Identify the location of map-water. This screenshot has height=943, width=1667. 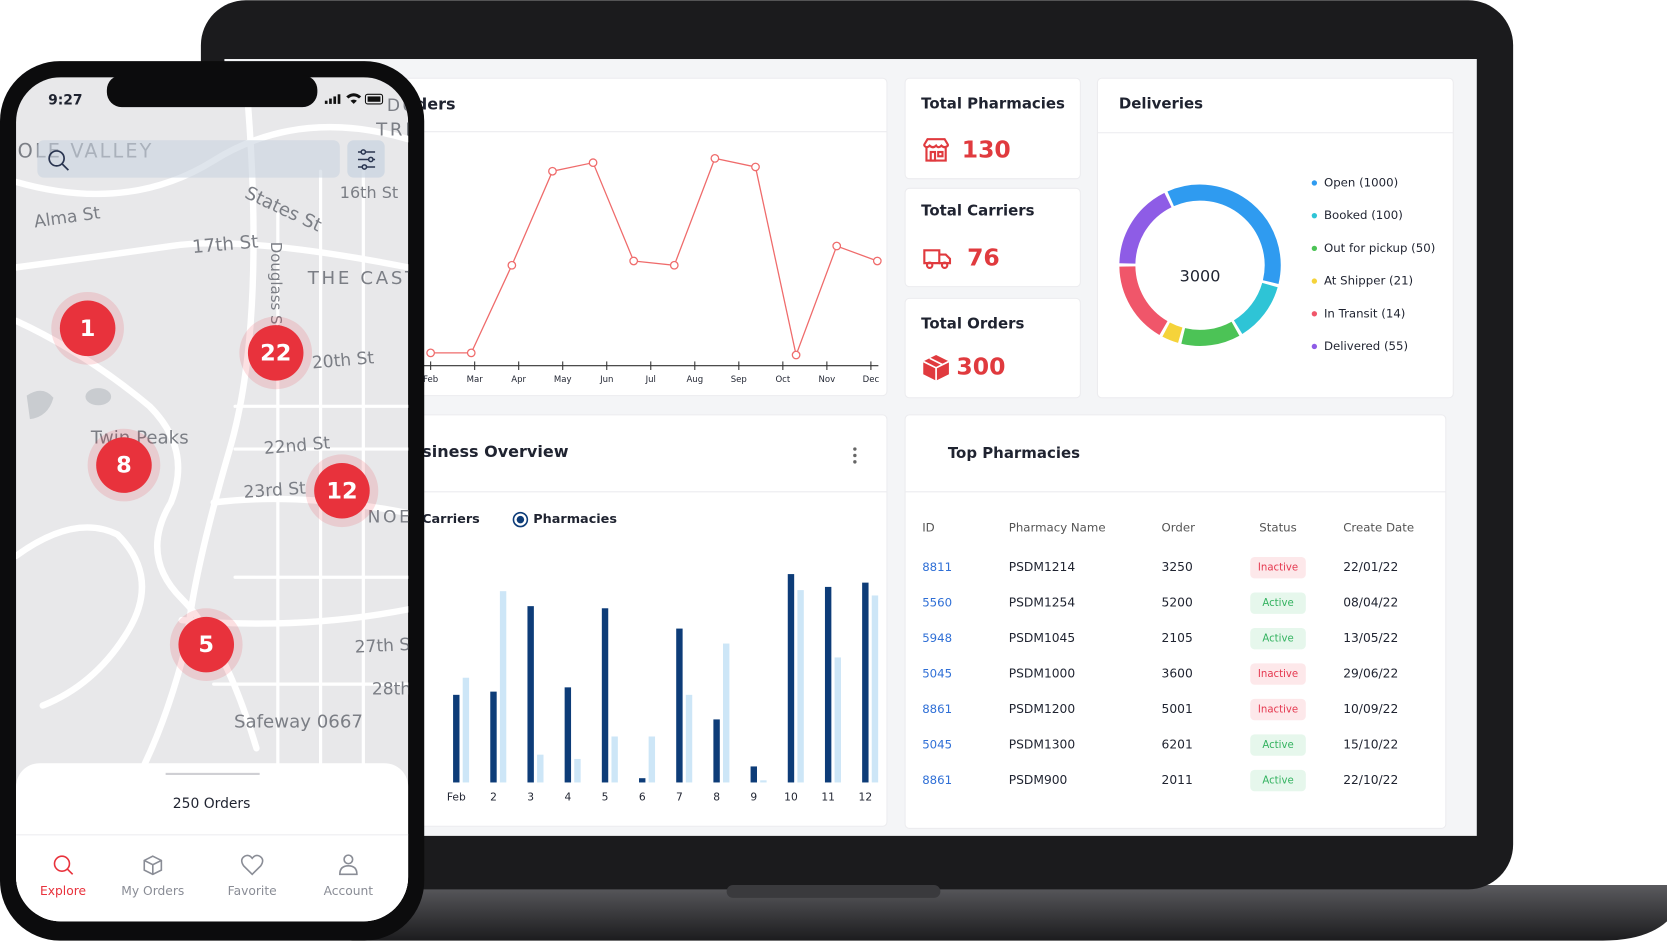
(98, 397).